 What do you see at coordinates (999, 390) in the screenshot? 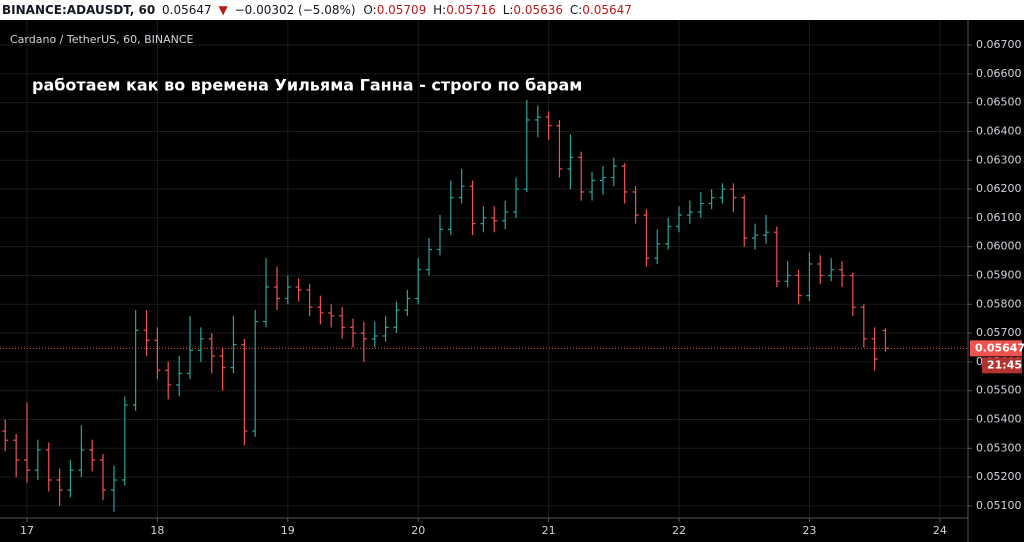
I see `y-tick-label: 0.05500` at bounding box center [999, 390].